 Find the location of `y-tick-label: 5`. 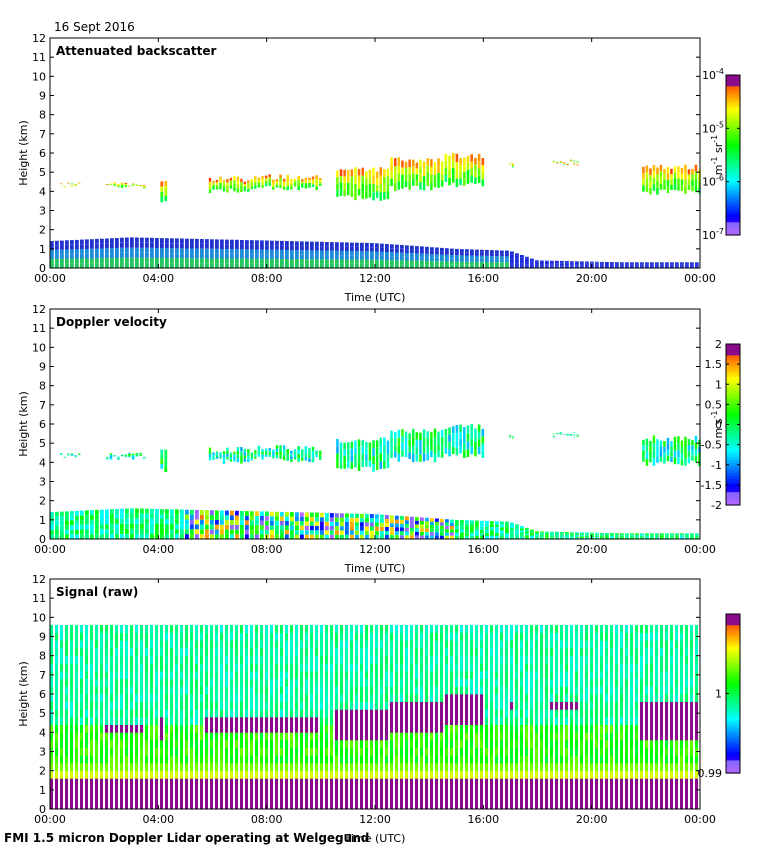

y-tick-label: 5 is located at coordinates (42, 443).